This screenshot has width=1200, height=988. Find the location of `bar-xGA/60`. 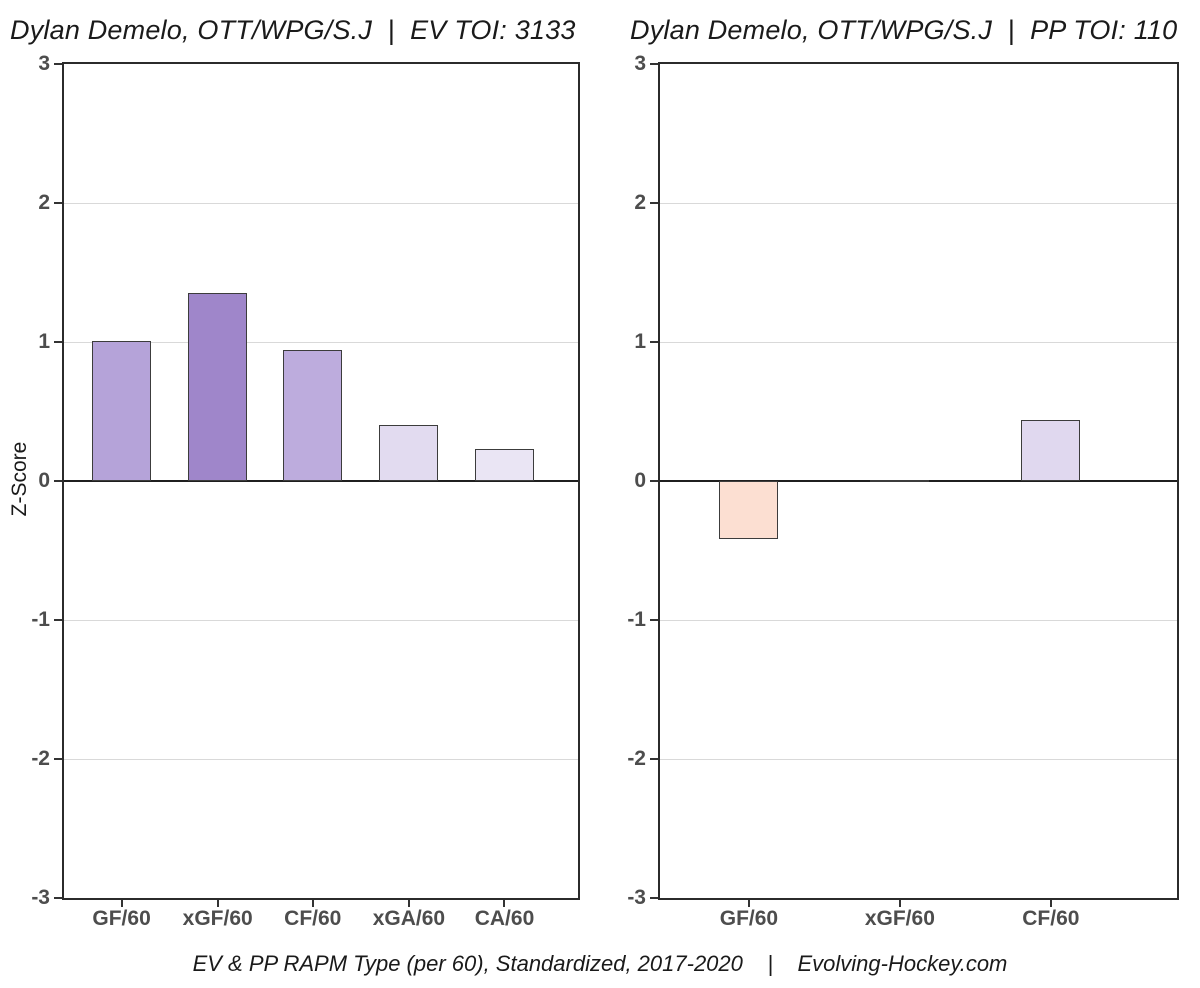

bar-xGA/60 is located at coordinates (409, 453).